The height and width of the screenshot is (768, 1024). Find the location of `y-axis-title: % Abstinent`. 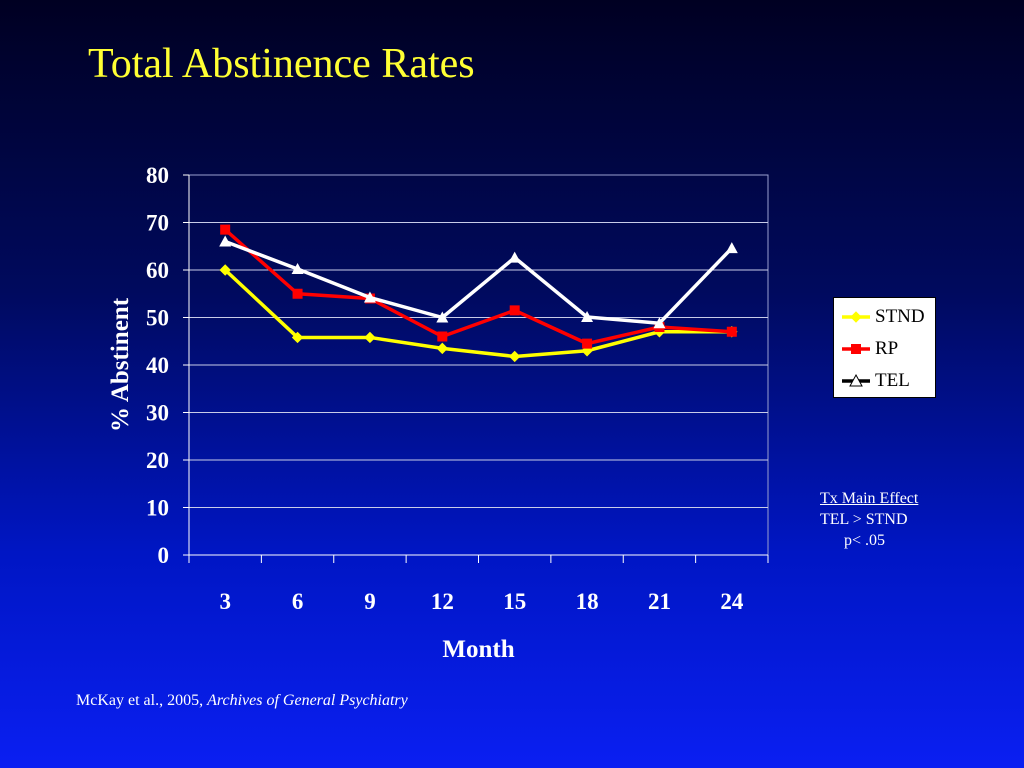

y-axis-title: % Abstinent is located at coordinates (120, 364).